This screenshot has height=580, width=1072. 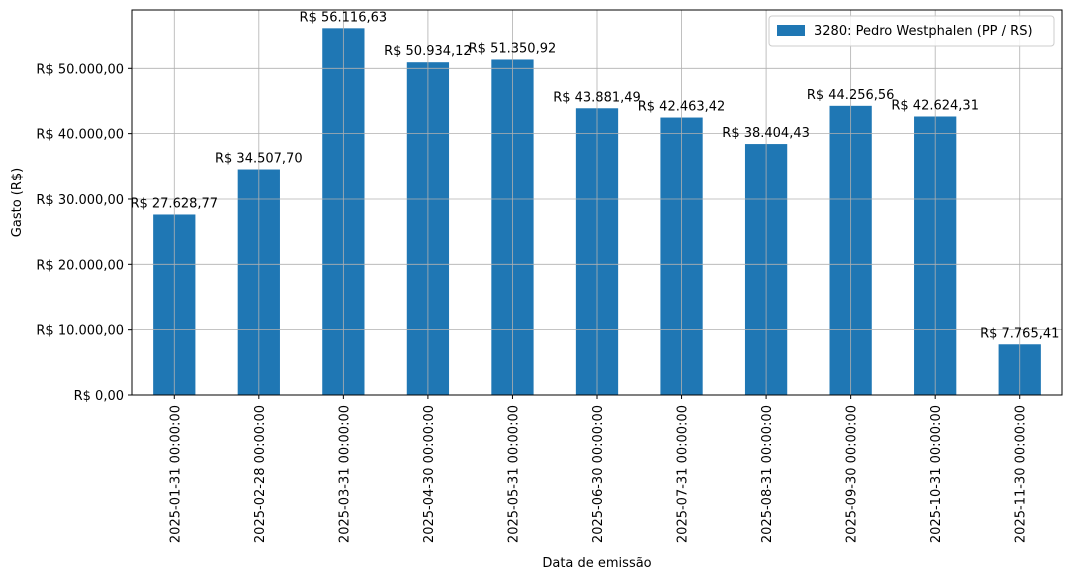 What do you see at coordinates (513, 48) in the screenshot?
I see `data-label-5: R$ 51.350,92` at bounding box center [513, 48].